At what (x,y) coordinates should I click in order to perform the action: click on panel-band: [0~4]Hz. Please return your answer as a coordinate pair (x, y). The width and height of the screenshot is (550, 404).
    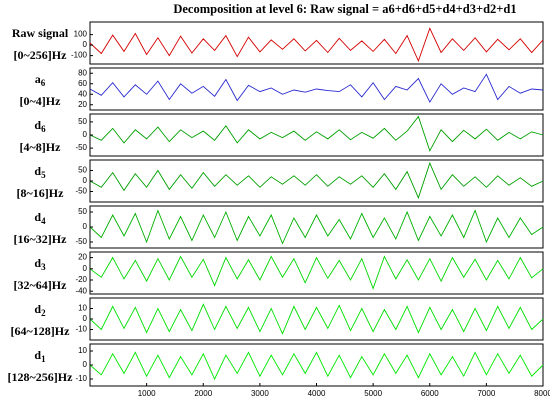
    Looking at the image, I should click on (41, 101).